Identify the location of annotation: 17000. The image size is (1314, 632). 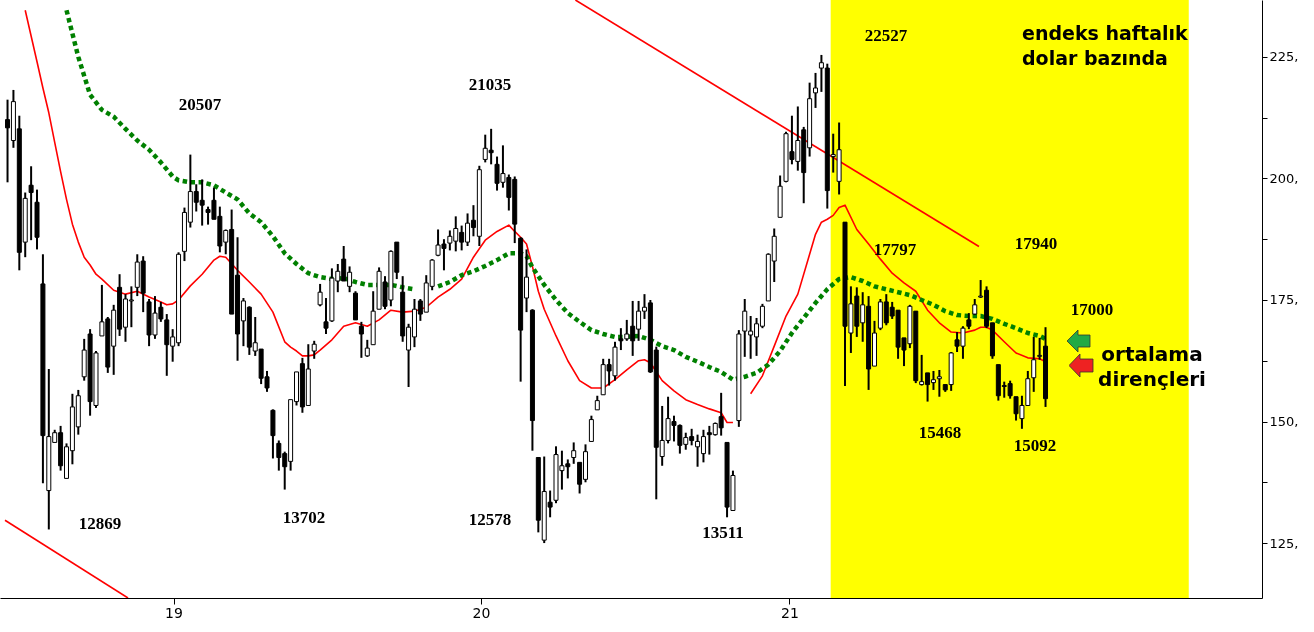
(1092, 309).